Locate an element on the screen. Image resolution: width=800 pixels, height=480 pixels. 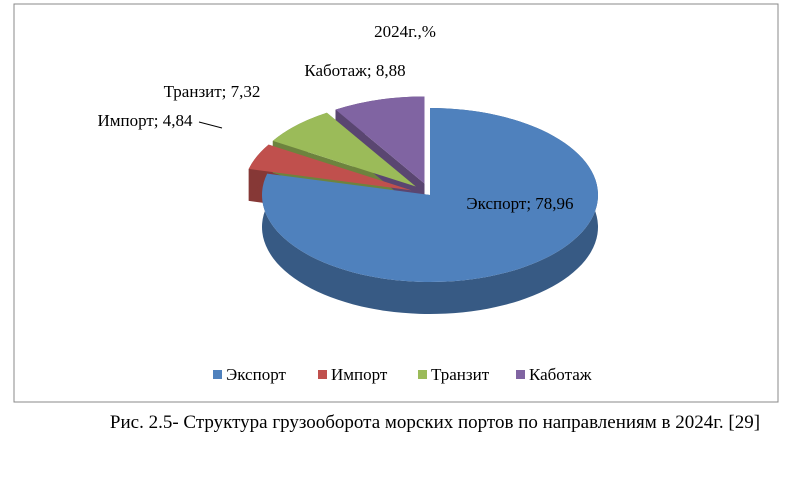
data-label: Каботаж; 8,88 is located at coordinates (354, 70).